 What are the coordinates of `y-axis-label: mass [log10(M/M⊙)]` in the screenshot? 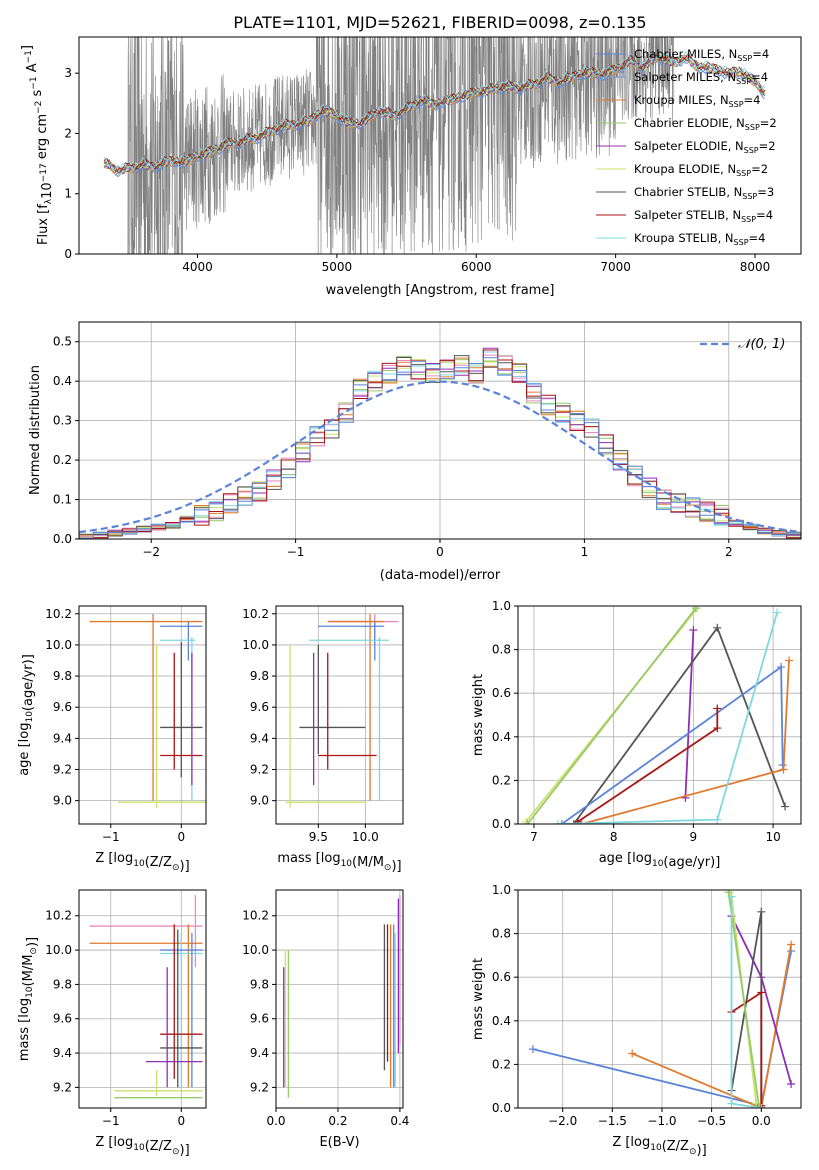 It's located at (28, 999).